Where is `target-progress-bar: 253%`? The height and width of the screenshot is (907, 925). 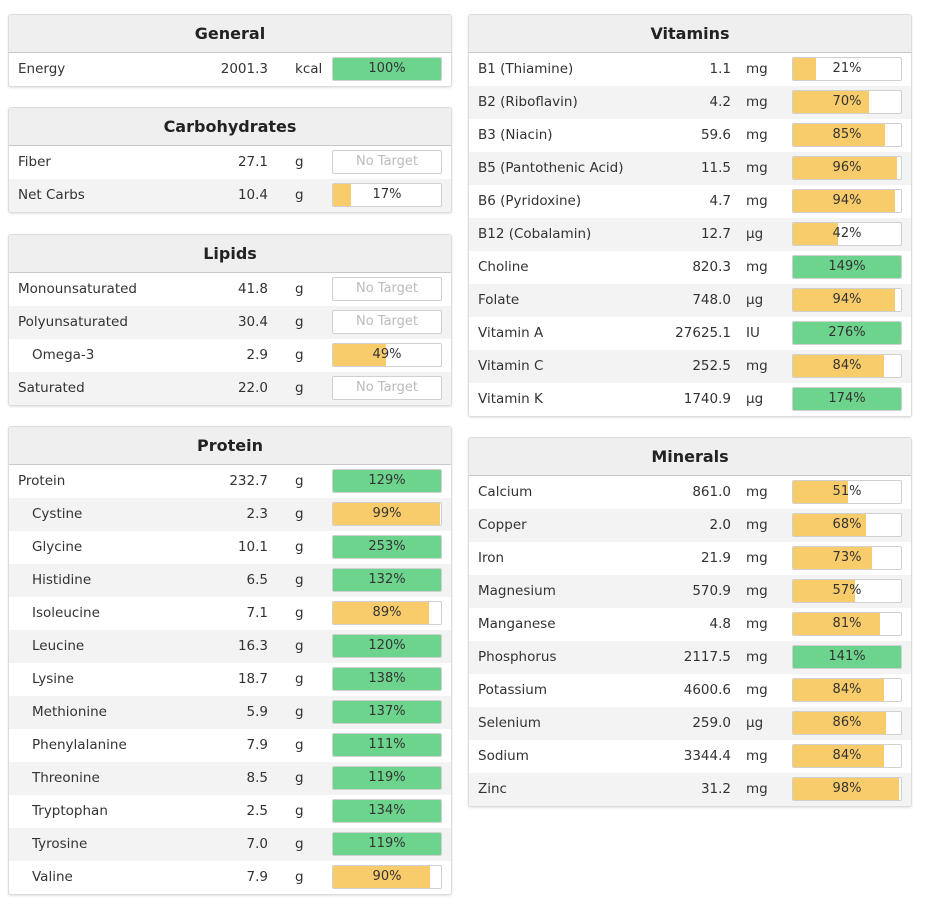 target-progress-bar: 253% is located at coordinates (387, 547).